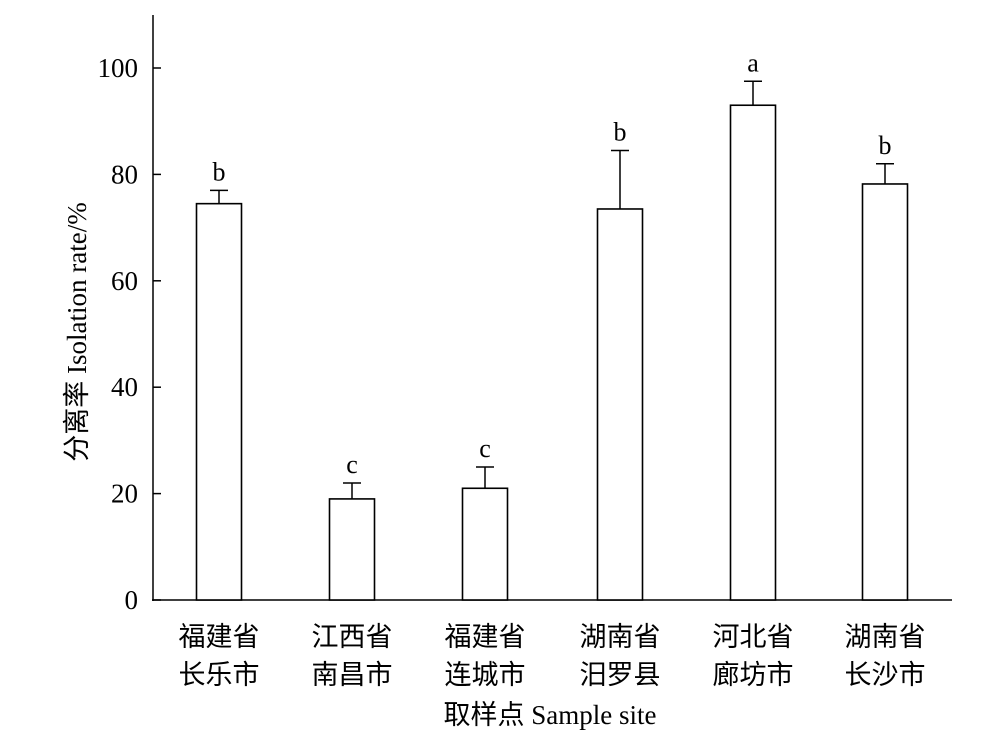  Describe the element at coordinates (753, 675) in the screenshot. I see `x-tick-label: 廊坊市` at that location.